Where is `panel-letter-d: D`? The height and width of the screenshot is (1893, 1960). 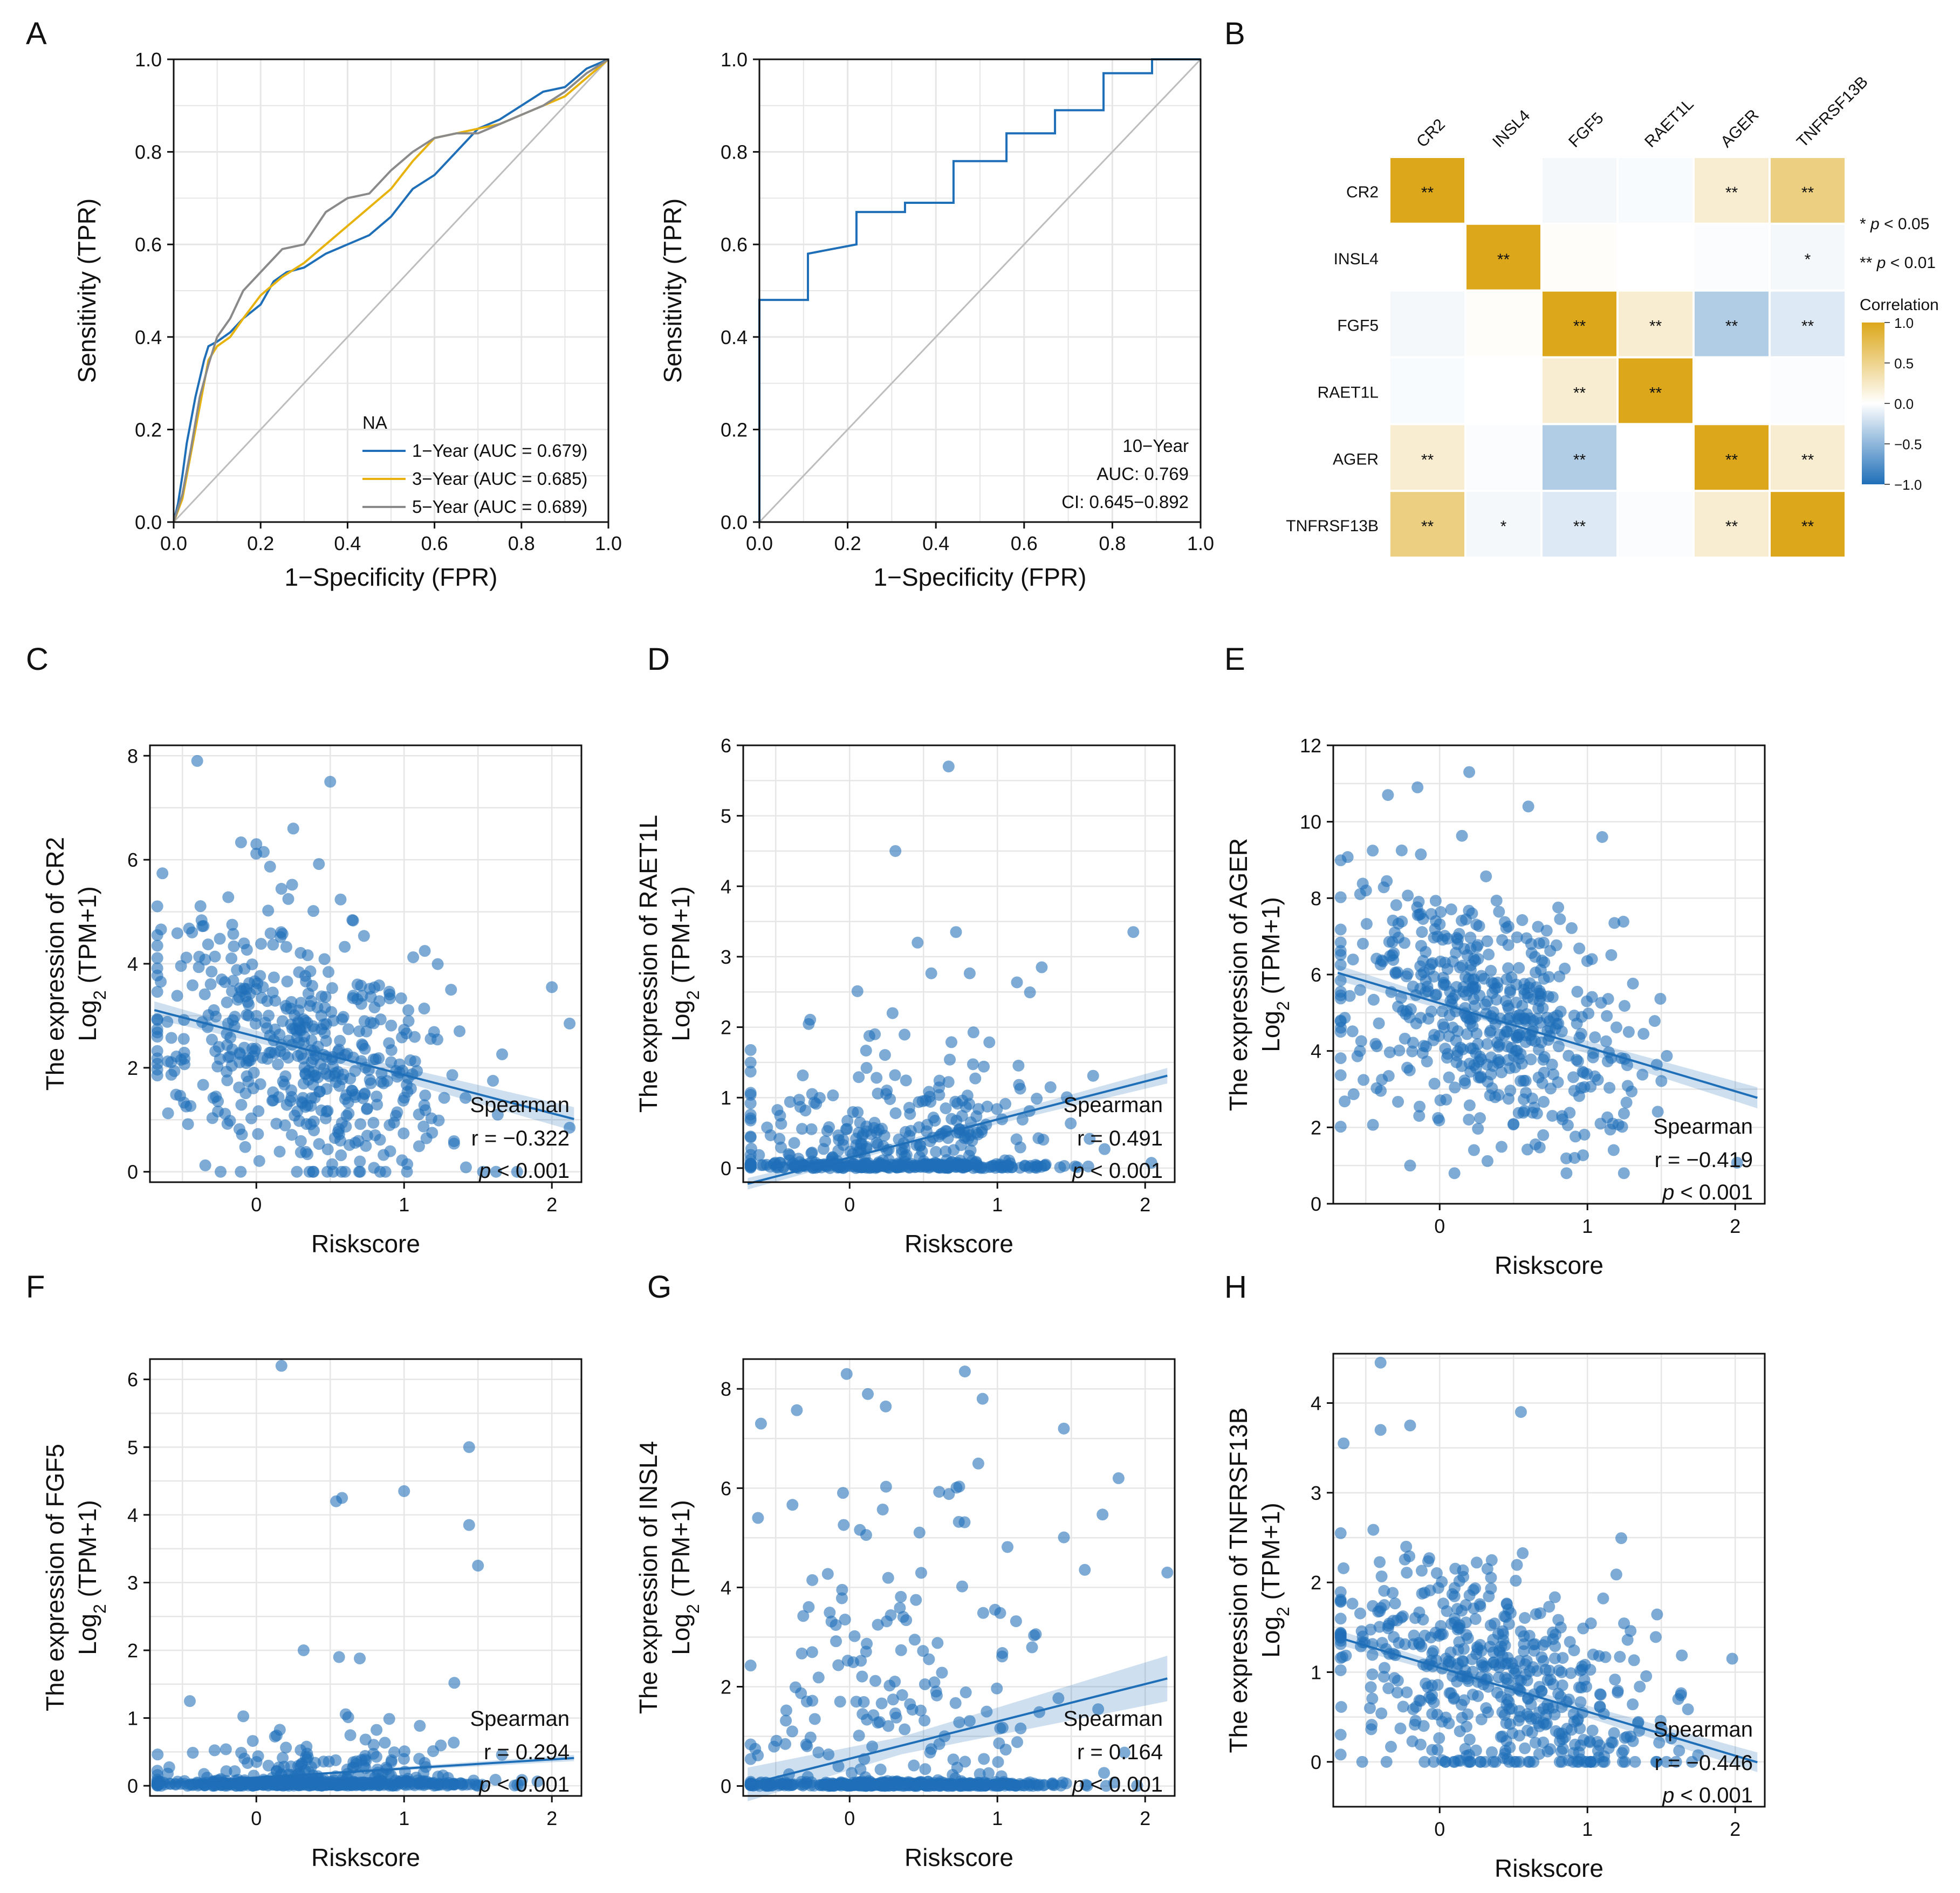 panel-letter-d: D is located at coordinates (658, 659).